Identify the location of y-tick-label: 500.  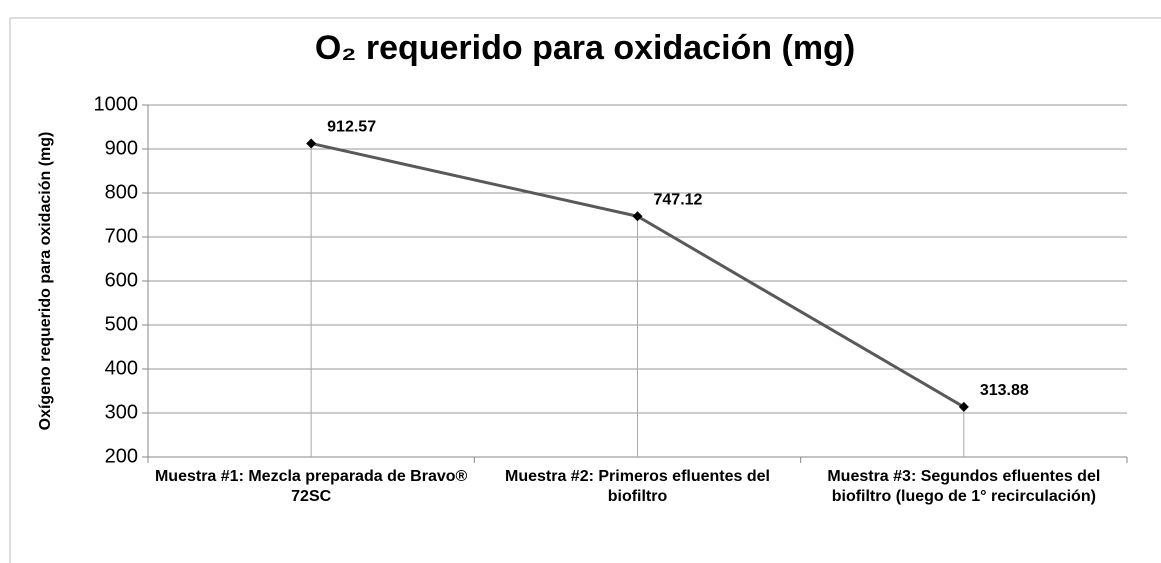
(121, 324).